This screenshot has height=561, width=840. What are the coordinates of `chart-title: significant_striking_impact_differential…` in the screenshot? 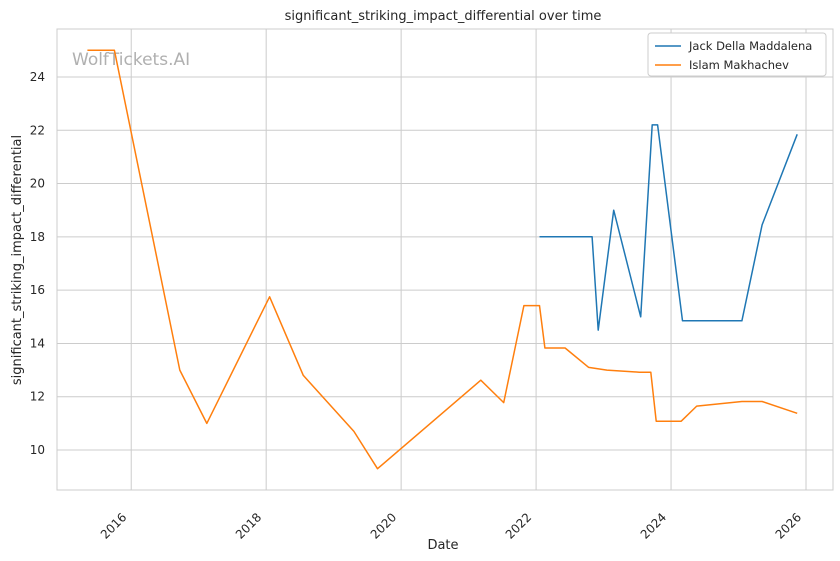 It's located at (443, 16).